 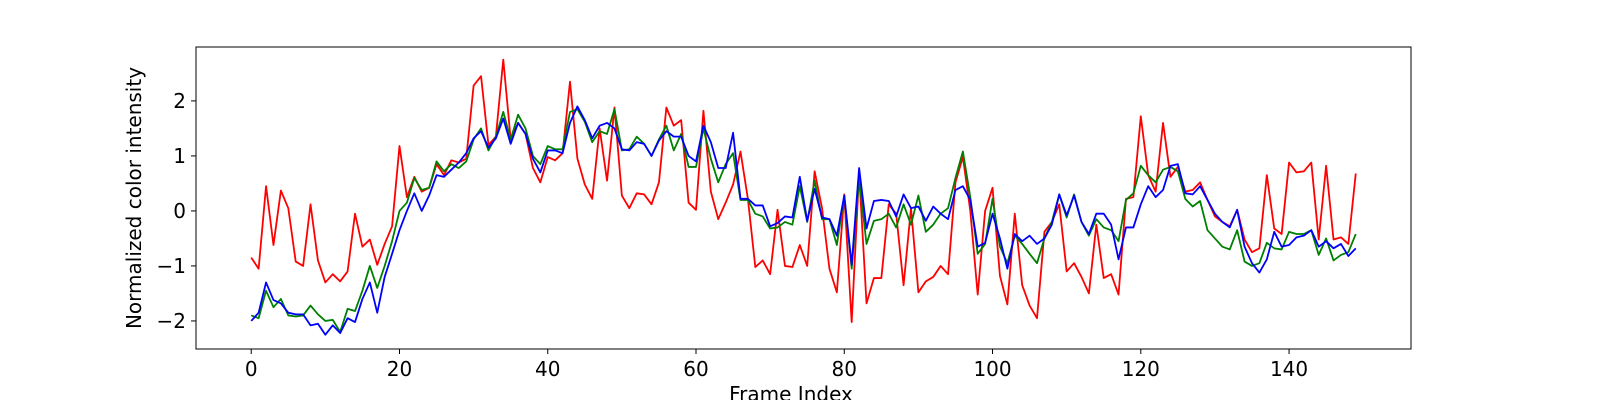 What do you see at coordinates (1141, 369) in the screenshot?
I see `x-tick-label: 120` at bounding box center [1141, 369].